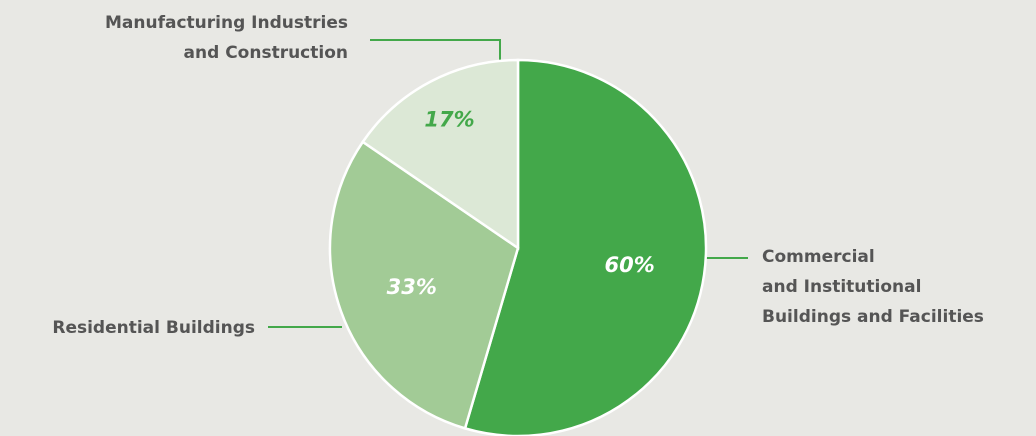  Describe the element at coordinates (873, 317) in the screenshot. I see `label-line: Buildings and Facilities` at that location.